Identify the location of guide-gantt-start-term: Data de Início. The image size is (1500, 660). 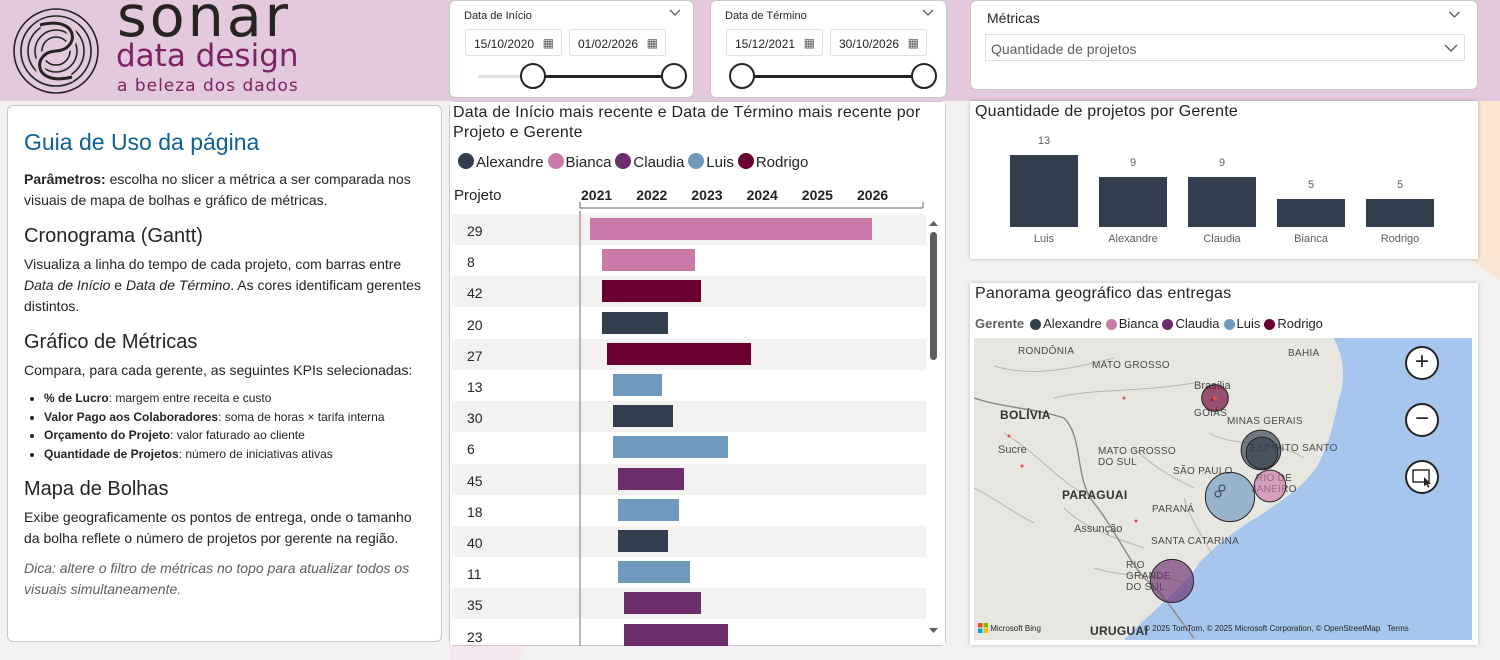
(67, 285).